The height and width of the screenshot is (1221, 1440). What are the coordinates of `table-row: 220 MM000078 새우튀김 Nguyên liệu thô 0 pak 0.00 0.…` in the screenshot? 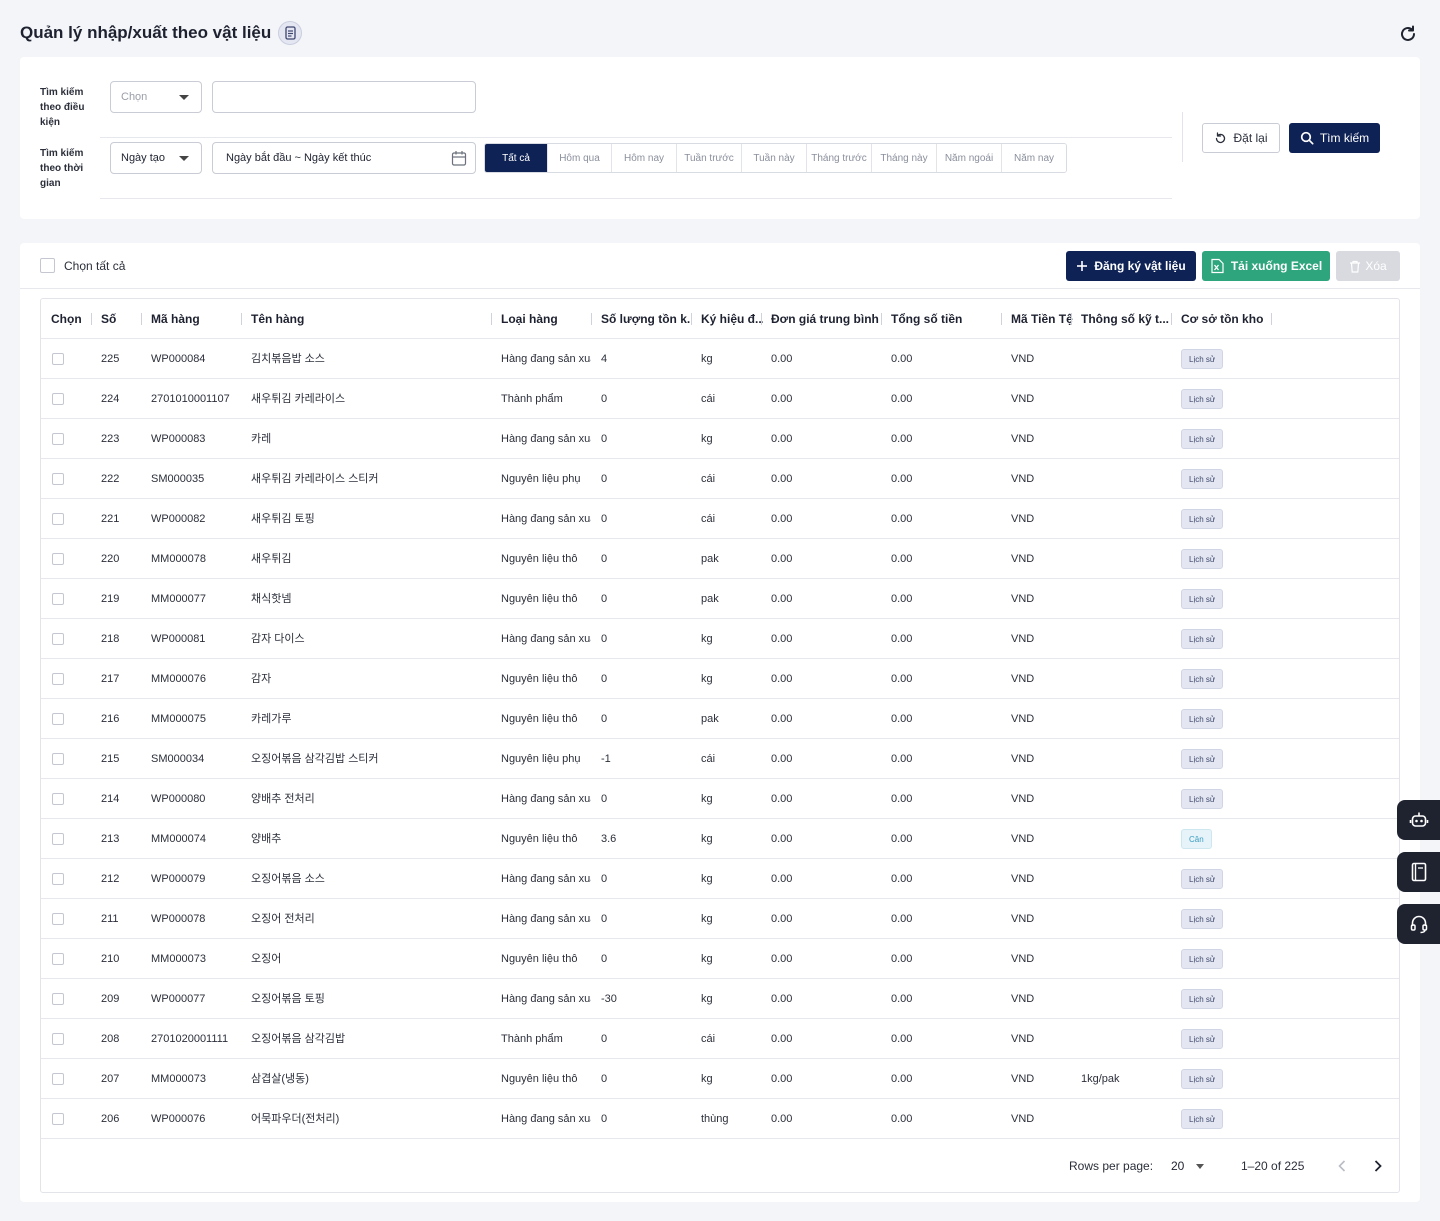 It's located at (720, 559).